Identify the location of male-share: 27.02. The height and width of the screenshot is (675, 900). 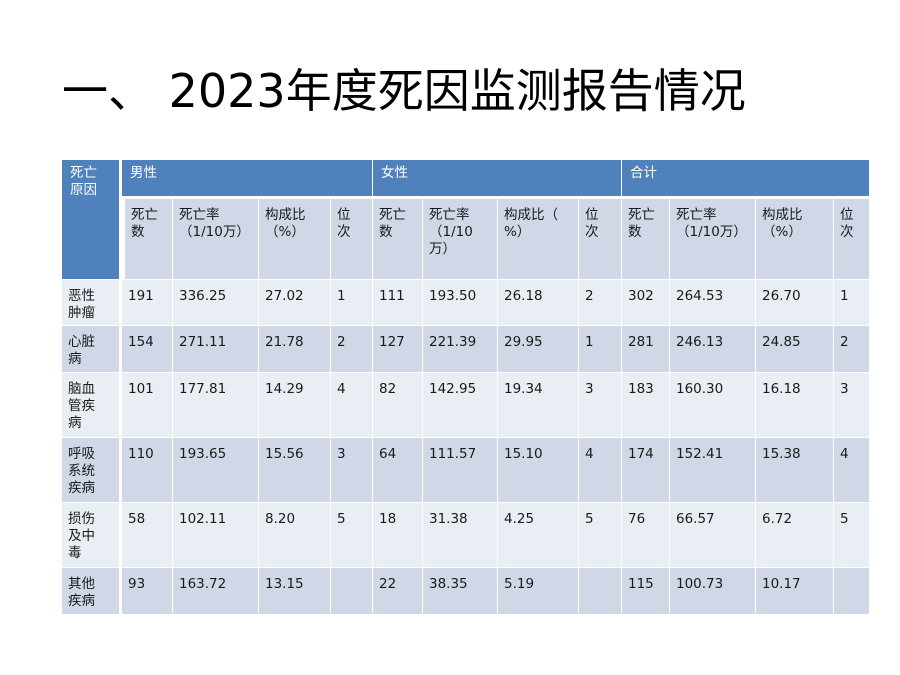
(295, 303).